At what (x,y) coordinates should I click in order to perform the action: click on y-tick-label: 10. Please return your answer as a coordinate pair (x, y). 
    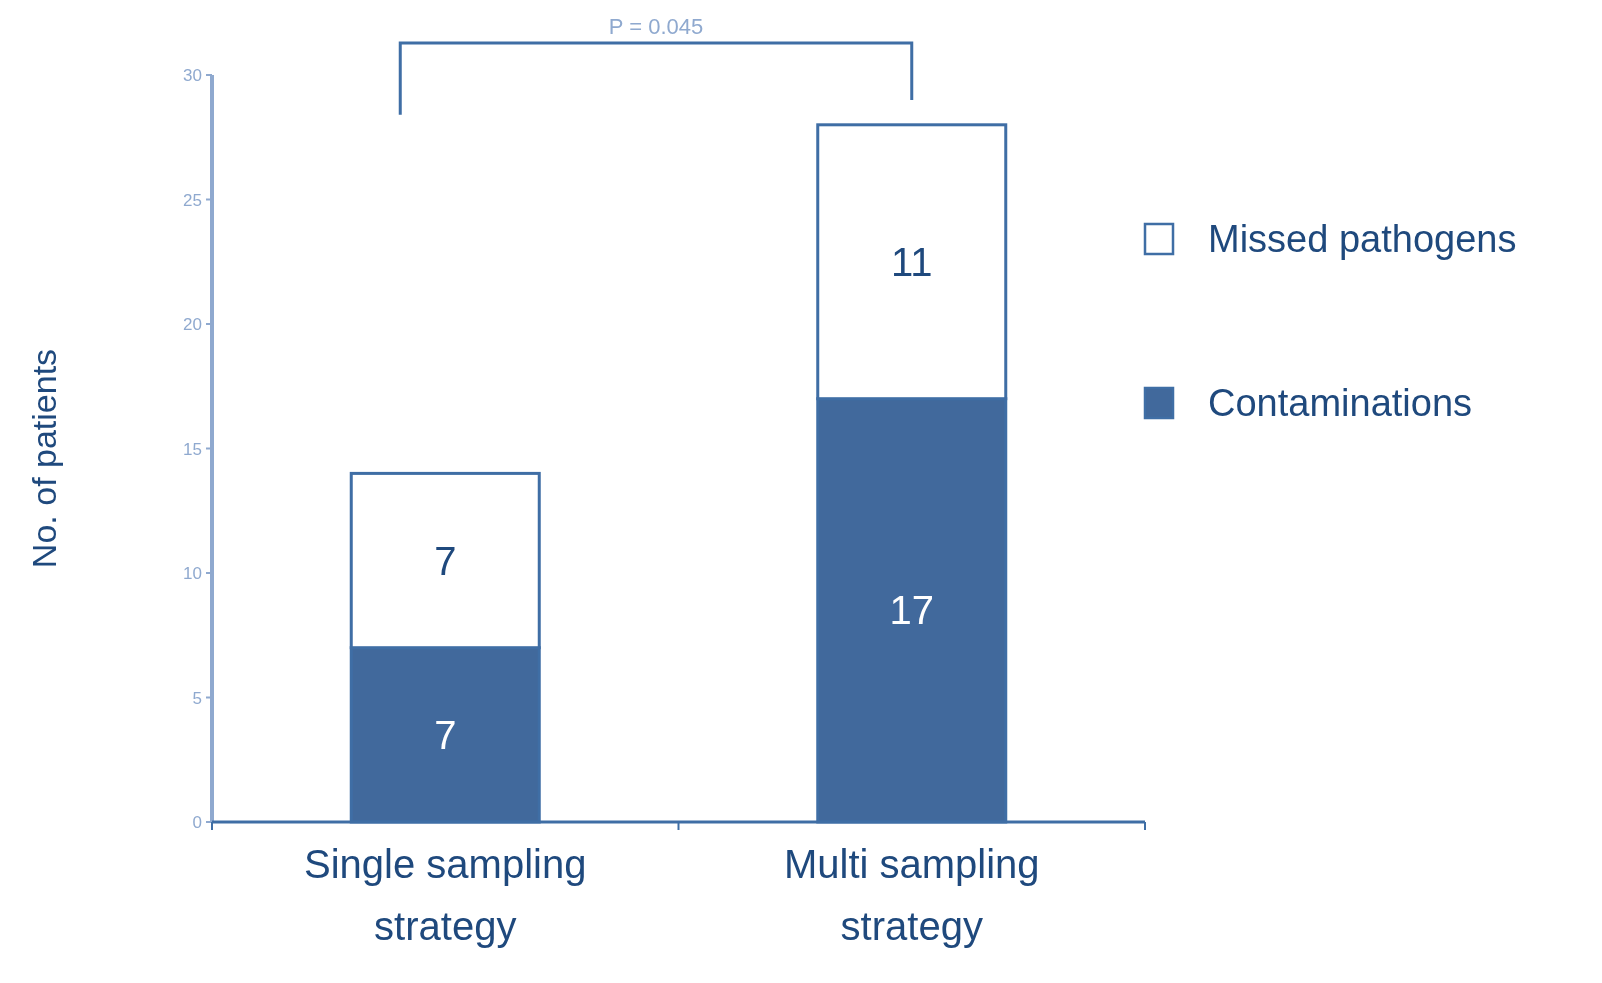
    Looking at the image, I should click on (192, 573).